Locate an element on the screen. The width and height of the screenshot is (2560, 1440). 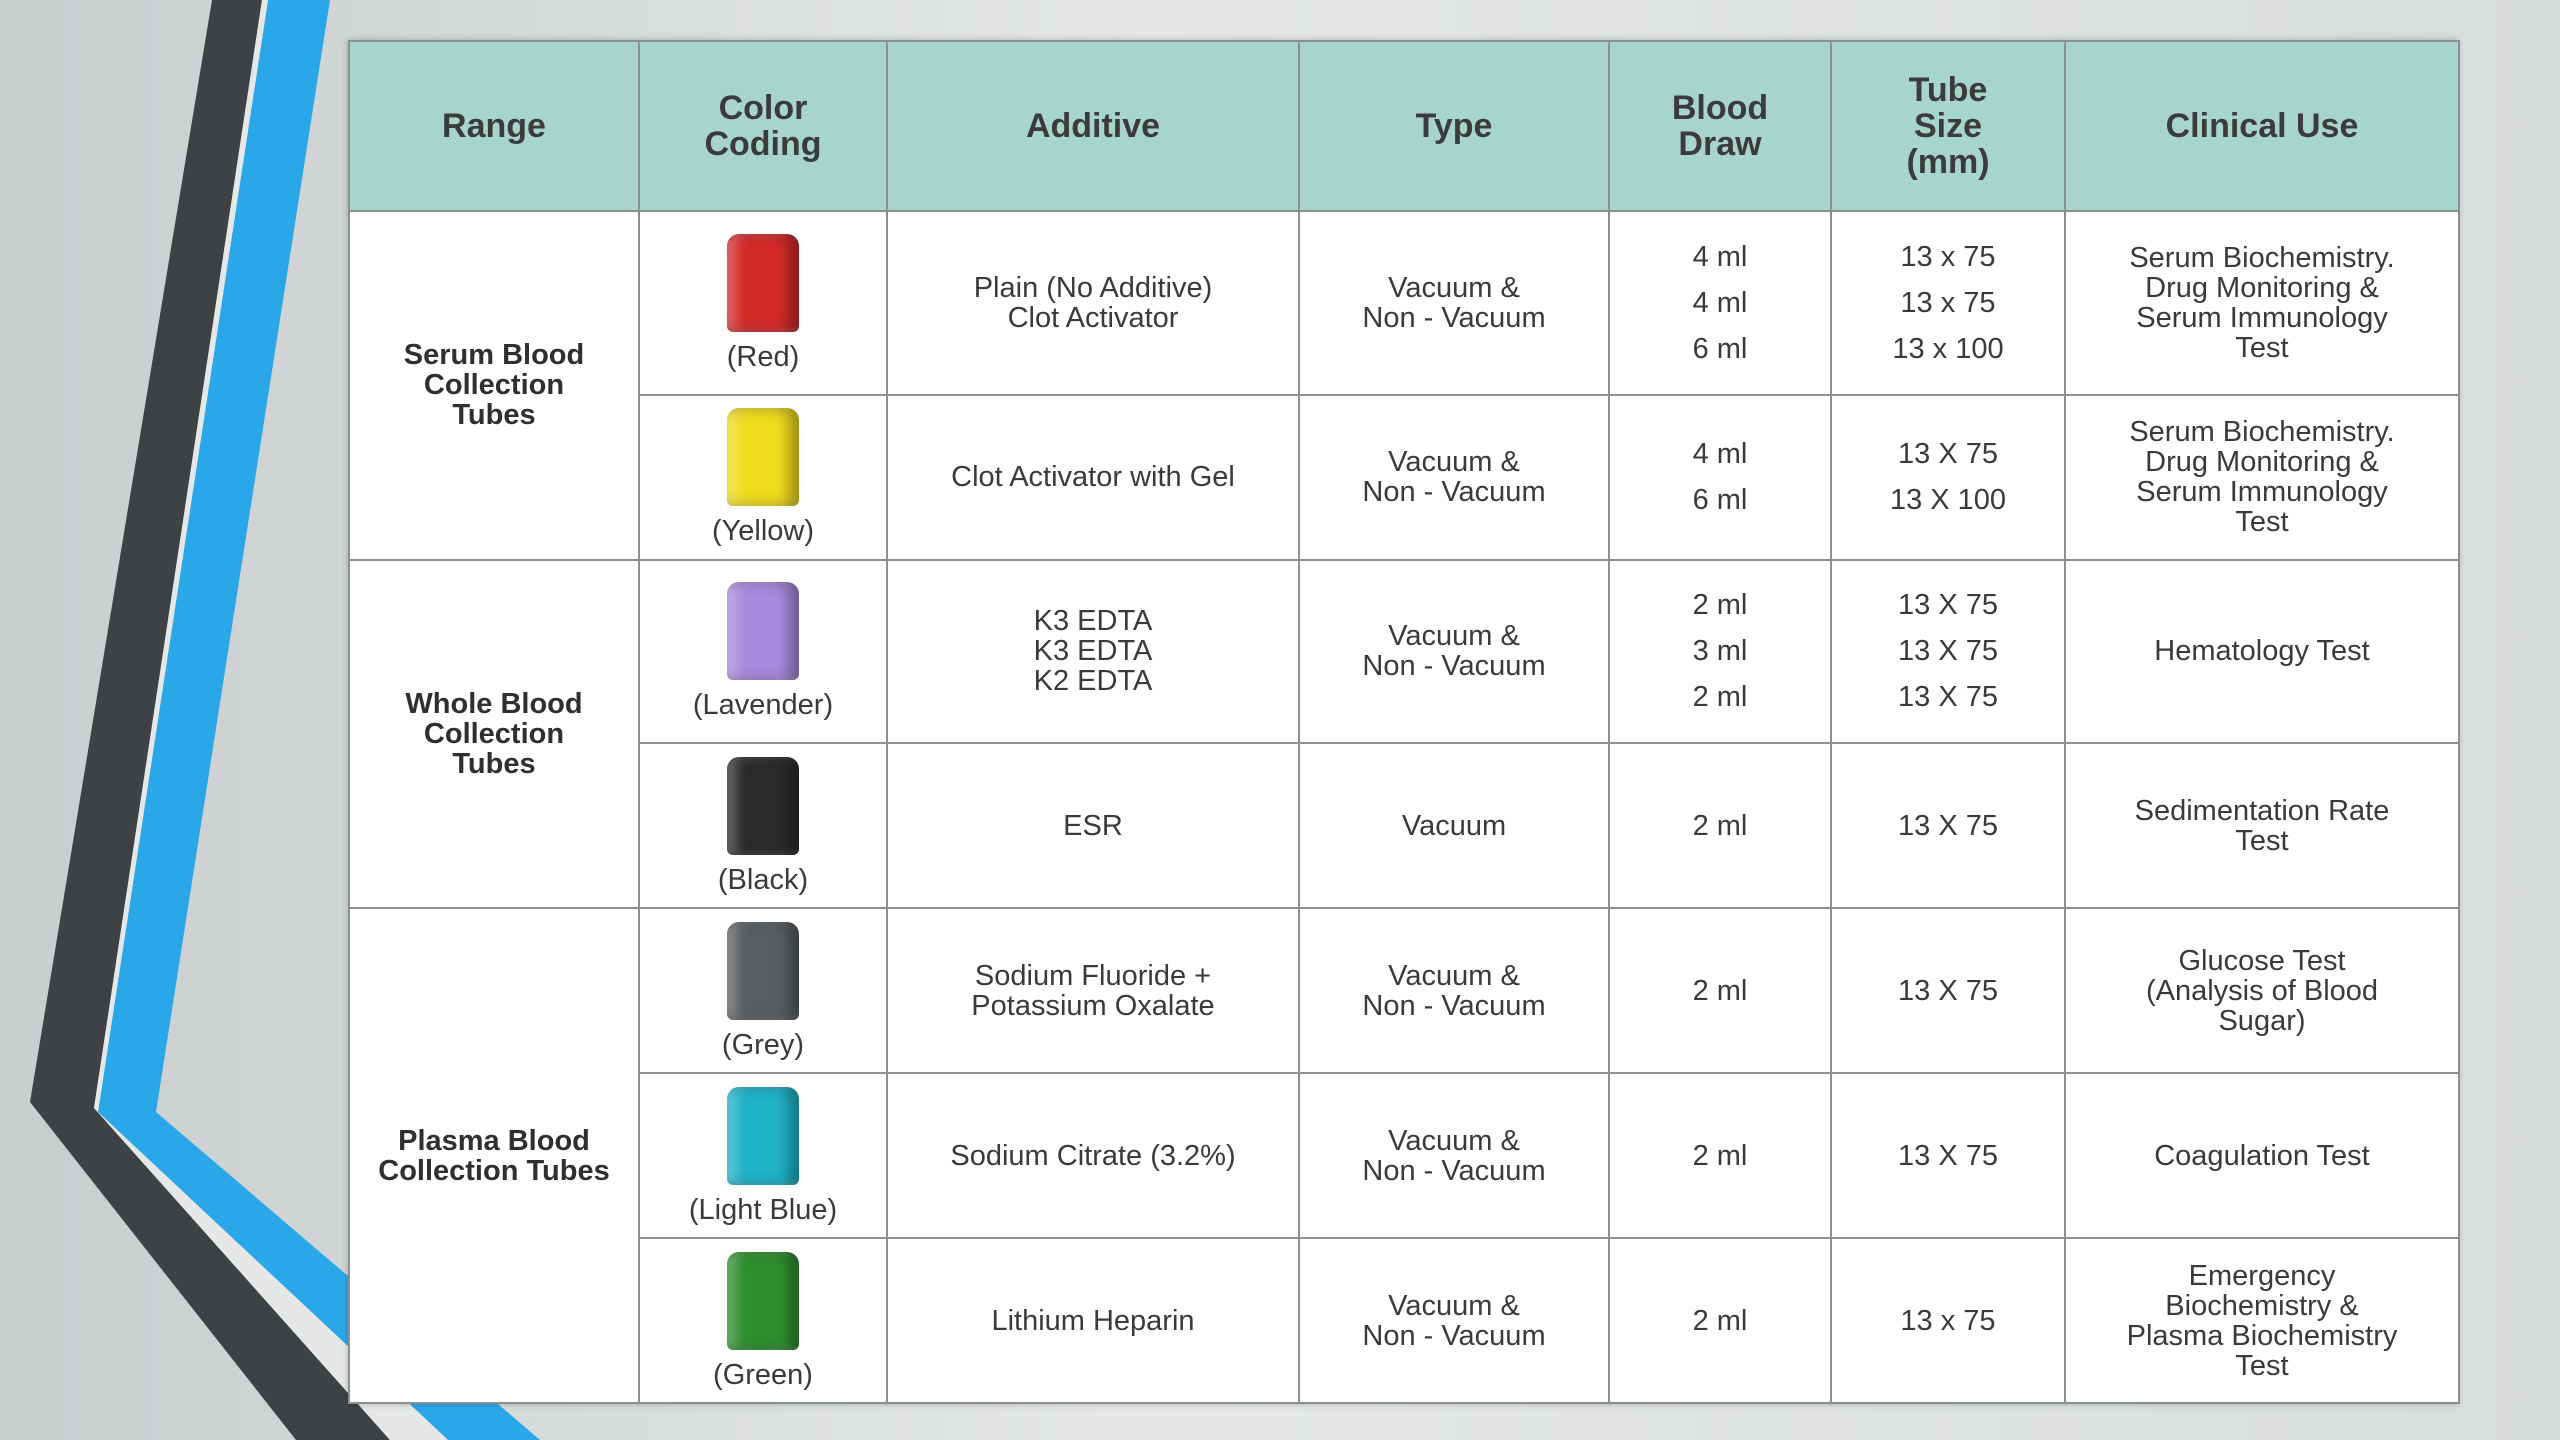
clinical-use-line: Sugar) is located at coordinates (2262, 1020).